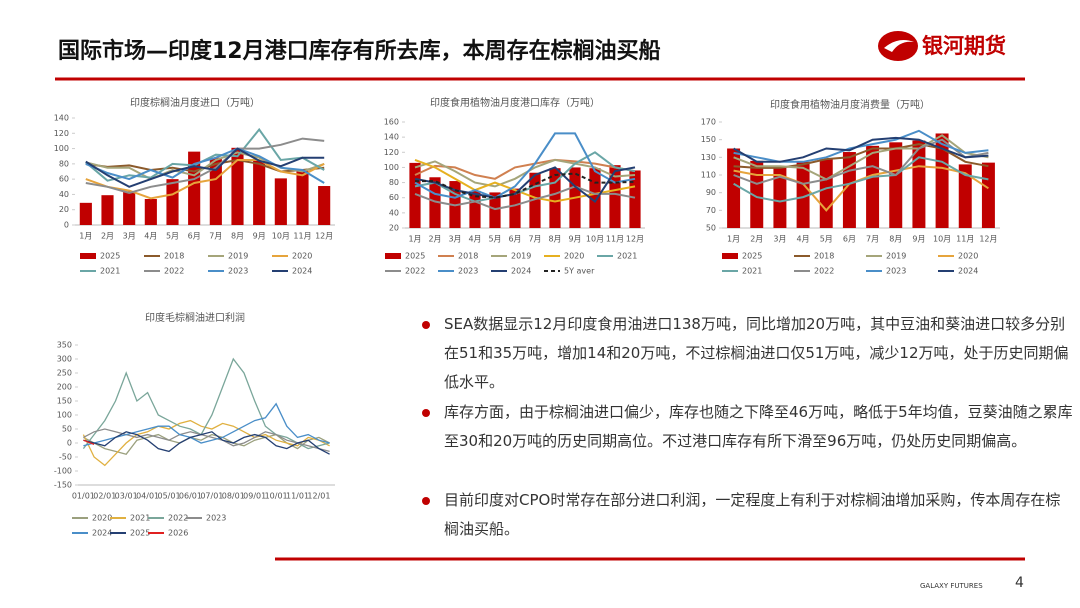 Image resolution: width=1080 pixels, height=608 pixels. Describe the element at coordinates (1019, 583) in the screenshot. I see `page-number: 4` at that location.